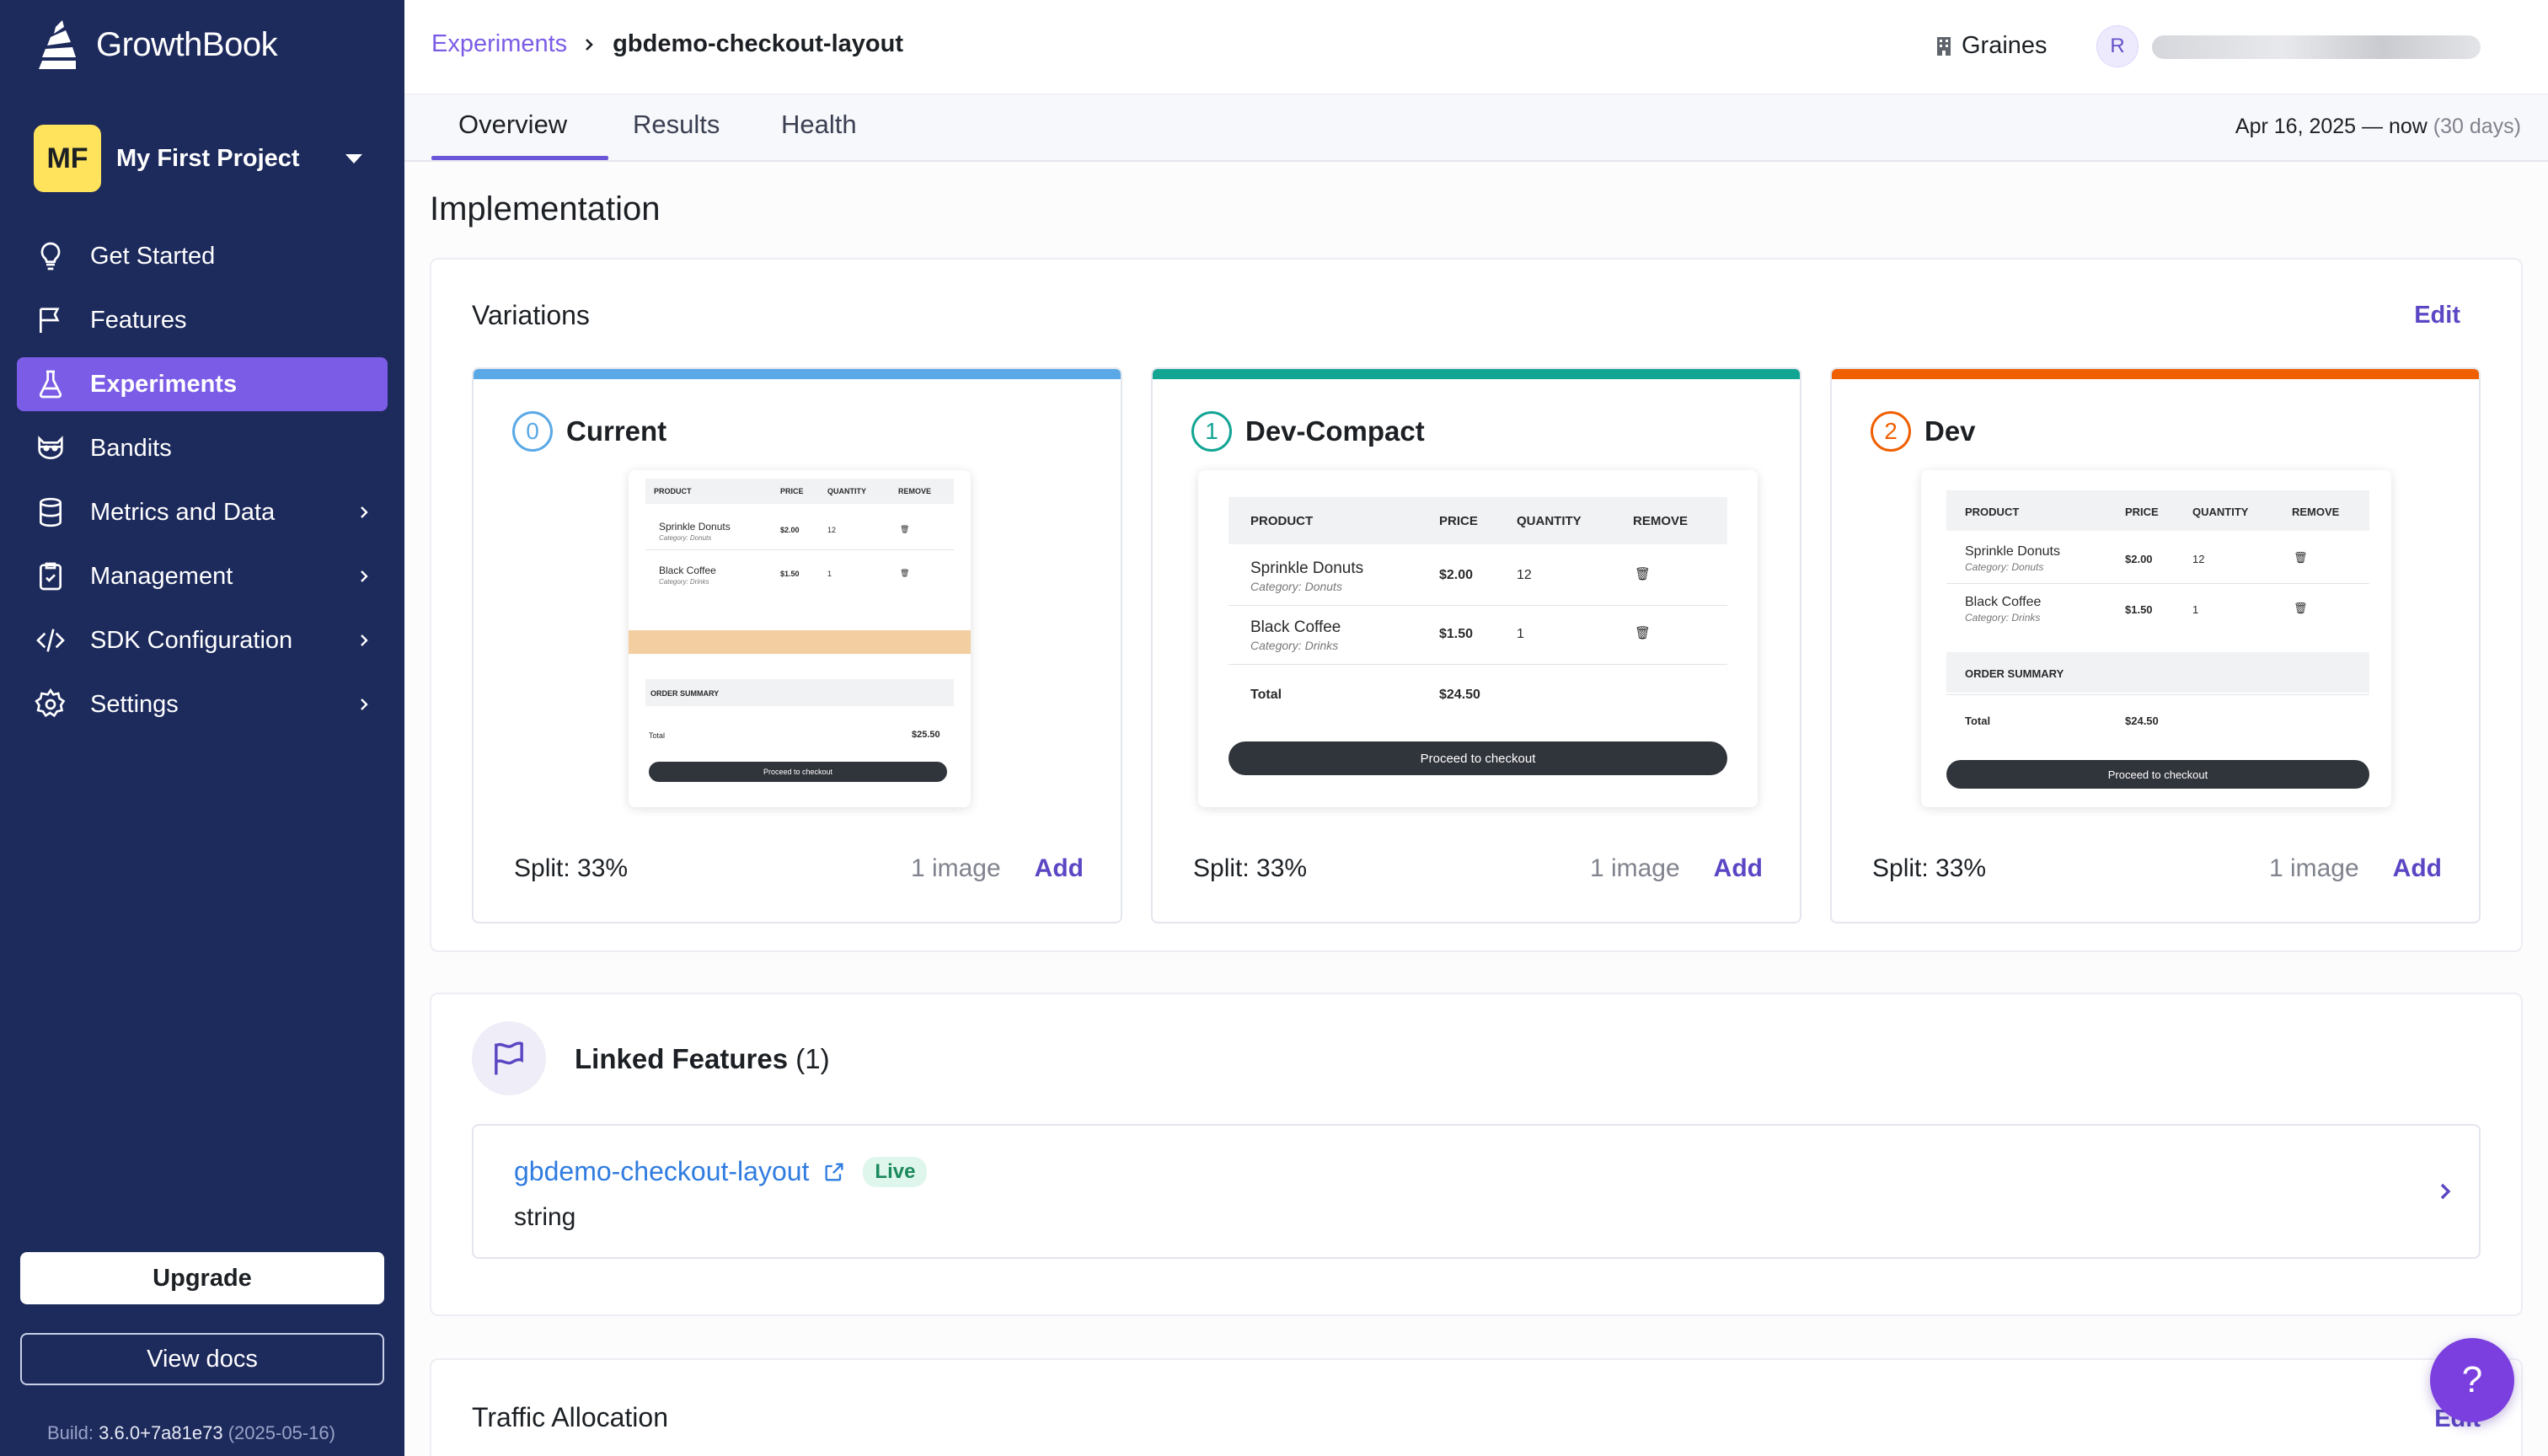  I want to click on feature-key-link: gbdemo-checkout-layout, so click(662, 1171).